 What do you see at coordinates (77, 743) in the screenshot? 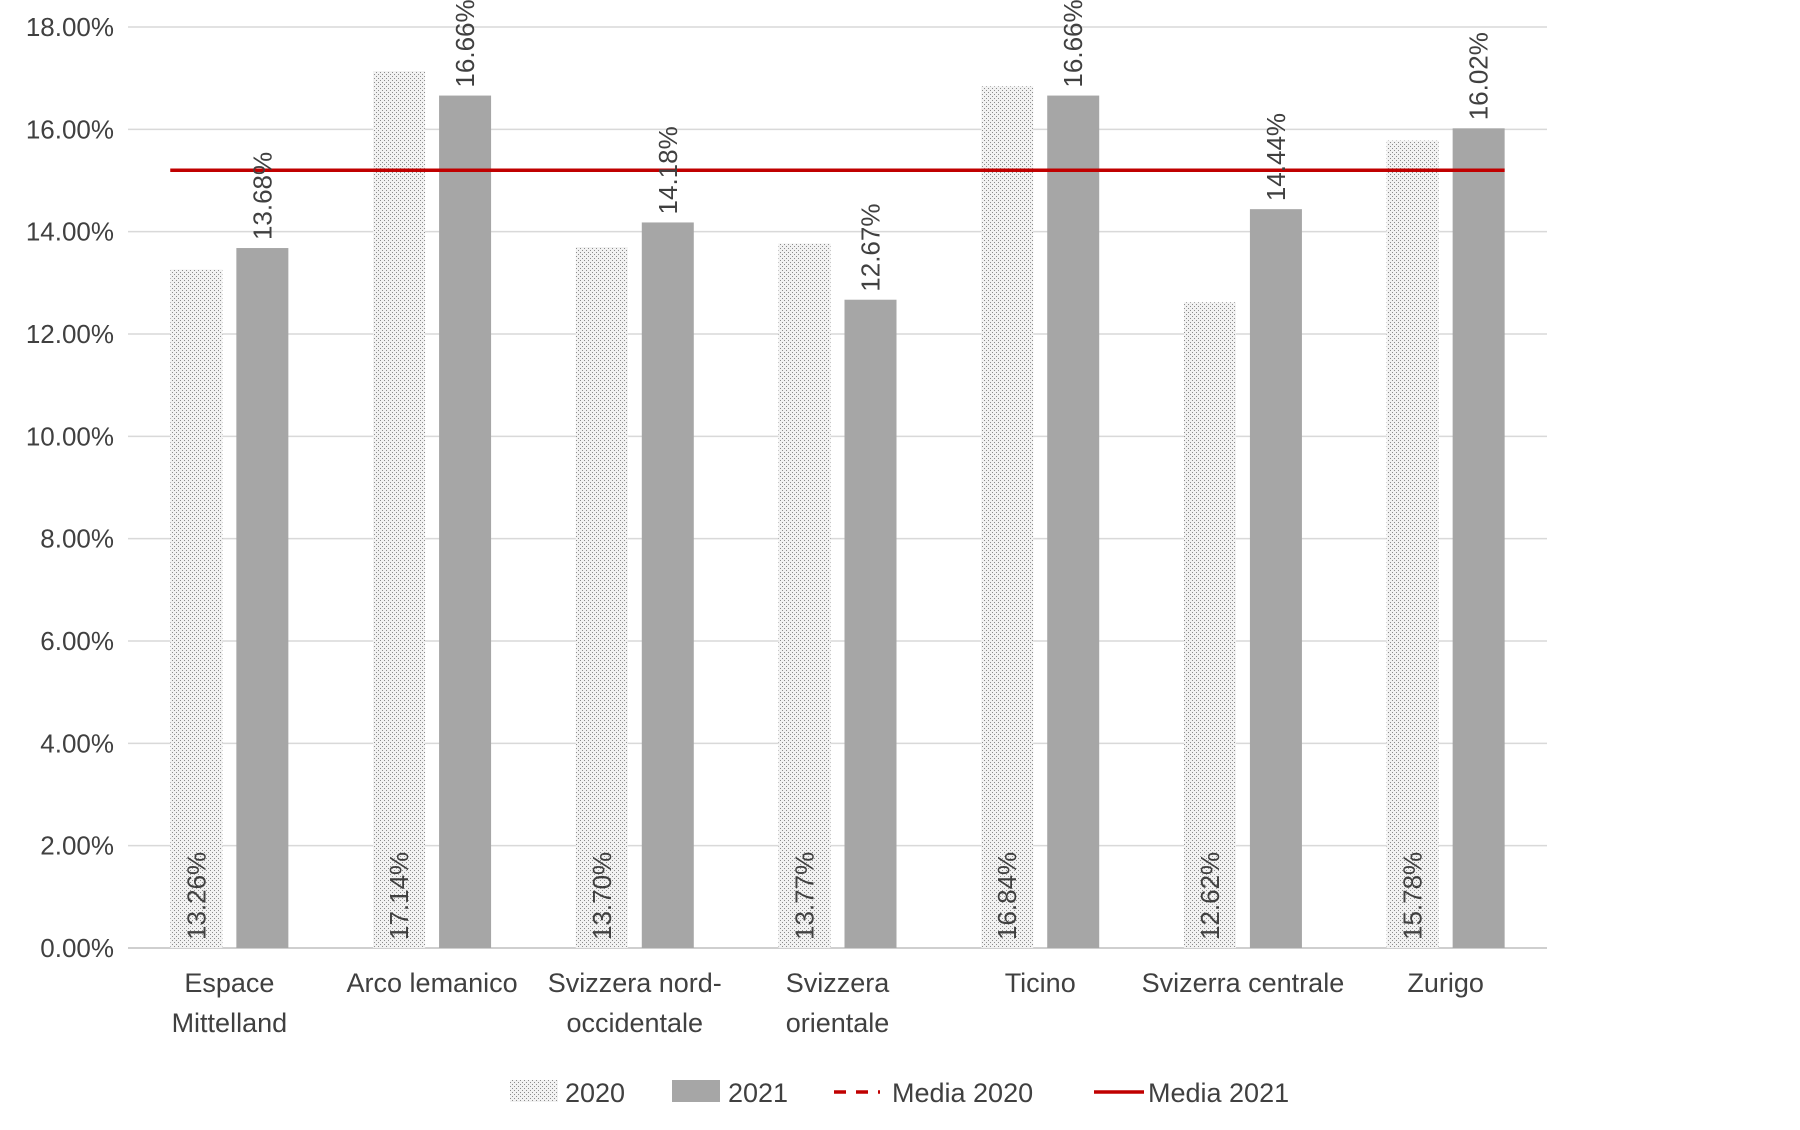
I see `y-tick-label: 4.00%` at bounding box center [77, 743].